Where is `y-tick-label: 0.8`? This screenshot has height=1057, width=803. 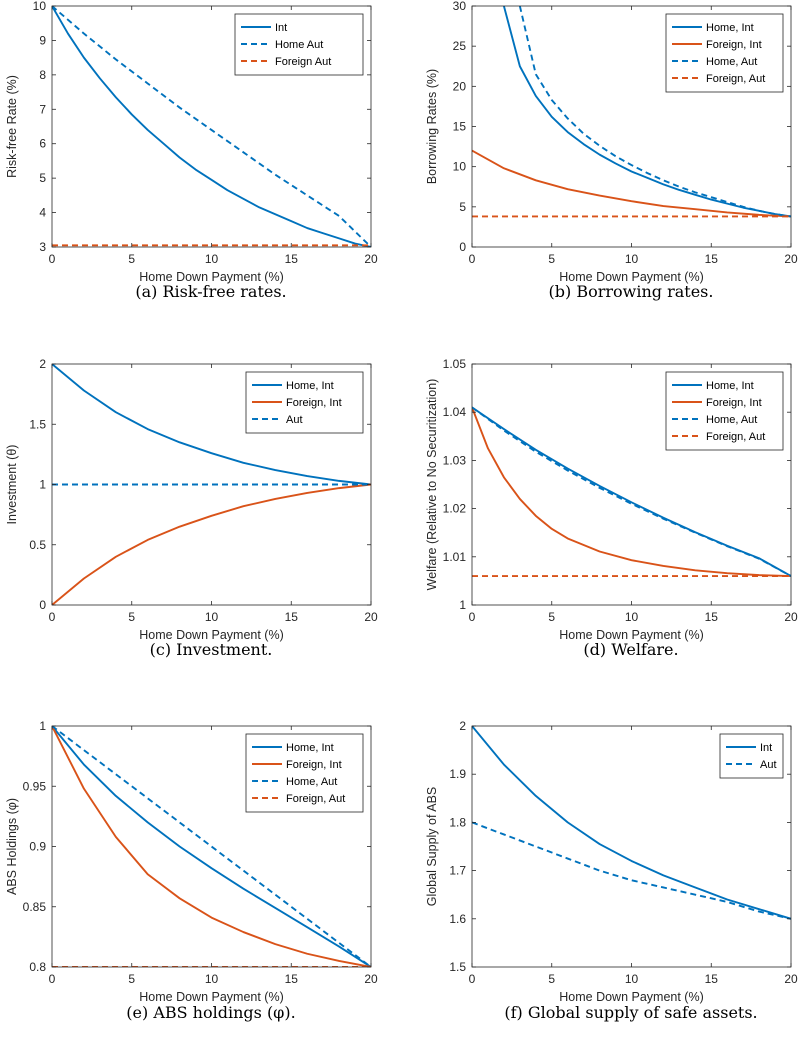
y-tick-label: 0.8 is located at coordinates (37, 967).